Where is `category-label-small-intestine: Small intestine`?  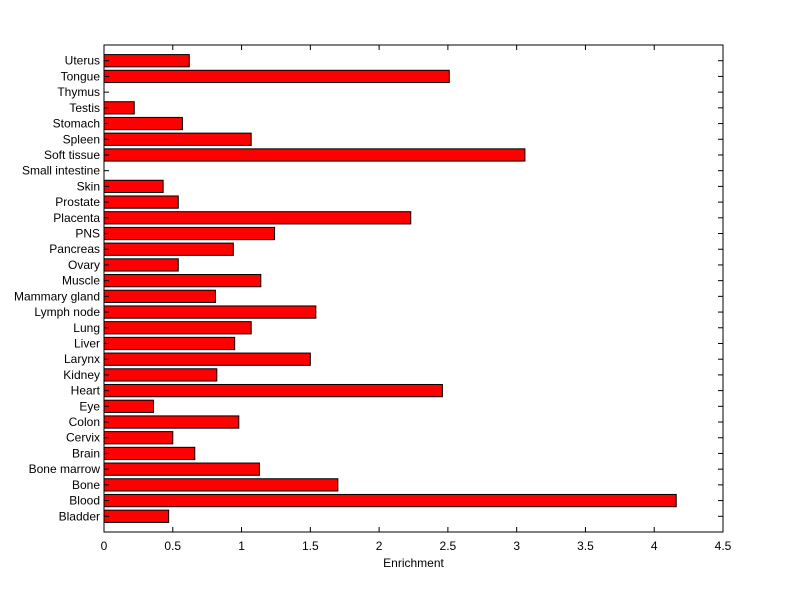 category-label-small-intestine: Small intestine is located at coordinates (61, 171).